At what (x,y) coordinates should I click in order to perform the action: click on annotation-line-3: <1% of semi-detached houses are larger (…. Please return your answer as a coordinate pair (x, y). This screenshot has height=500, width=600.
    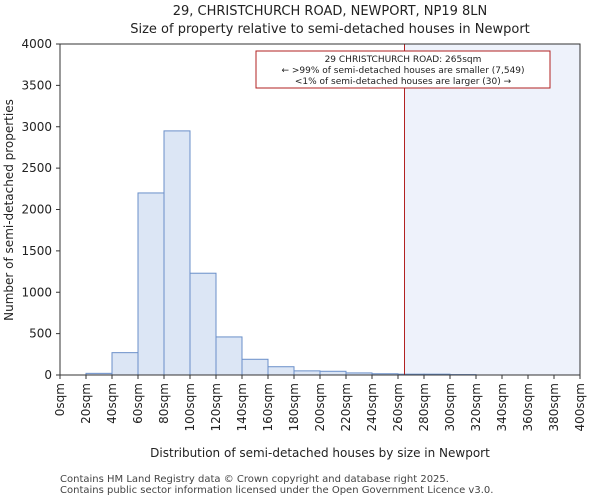
    Looking at the image, I should click on (403, 82).